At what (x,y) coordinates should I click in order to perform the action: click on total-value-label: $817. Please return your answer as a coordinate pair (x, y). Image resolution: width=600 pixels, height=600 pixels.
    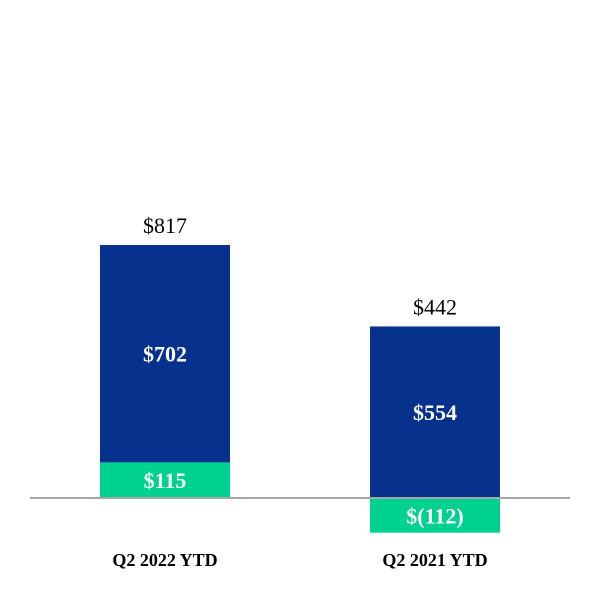
    Looking at the image, I should click on (165, 225).